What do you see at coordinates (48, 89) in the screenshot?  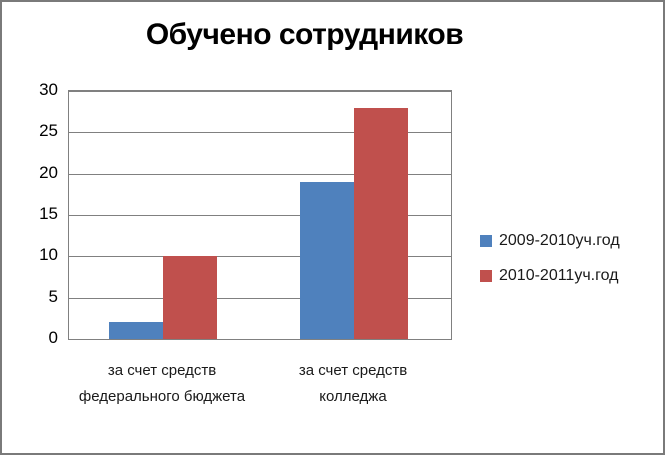 I see `y-tick-label-30: 30` at bounding box center [48, 89].